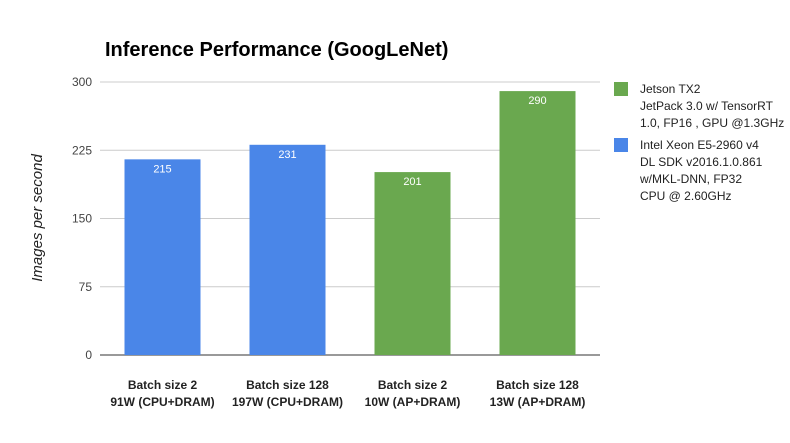 The image size is (790, 443). What do you see at coordinates (699, 145) in the screenshot?
I see `legend-entry: Intel Xeon E5-2960 v4` at bounding box center [699, 145].